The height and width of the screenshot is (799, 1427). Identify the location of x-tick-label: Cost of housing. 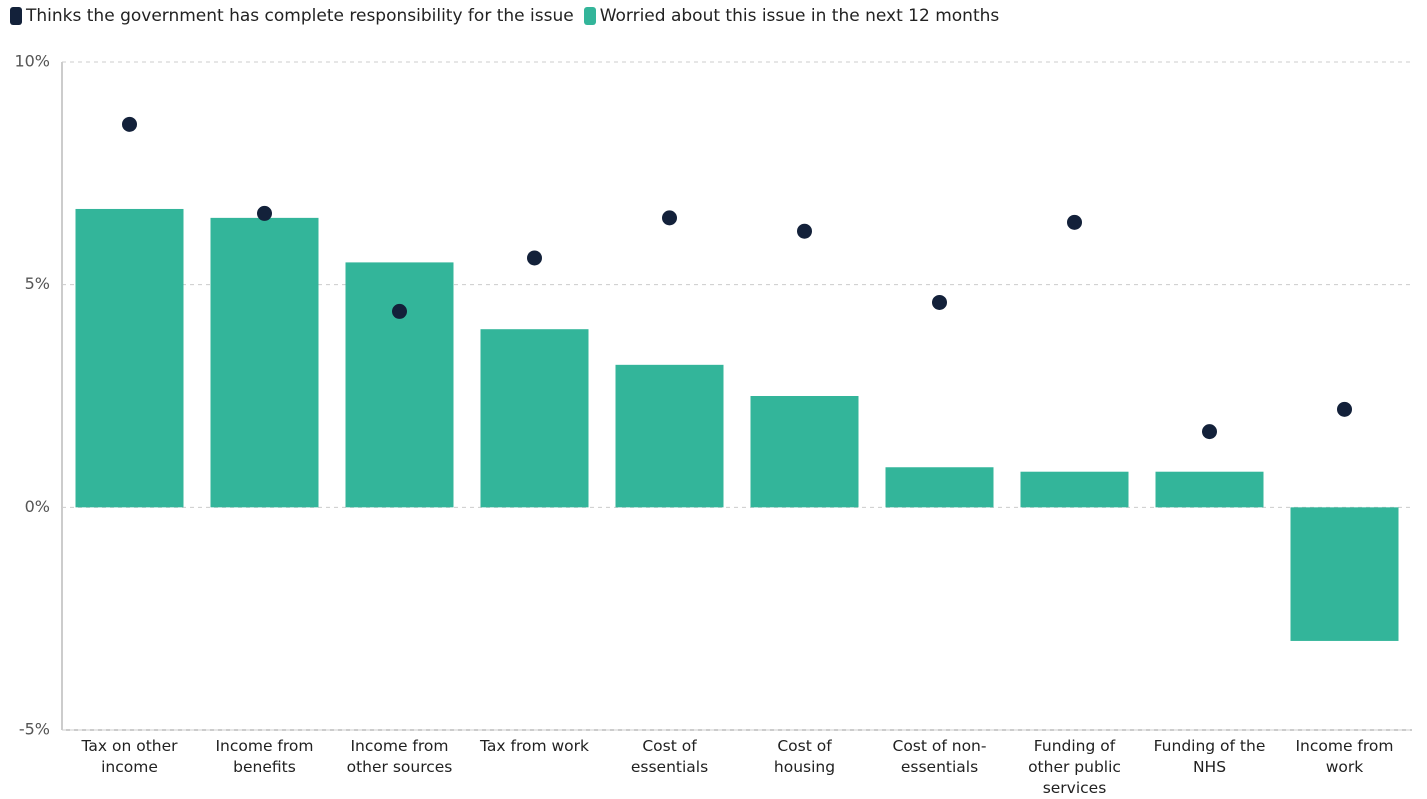
(804, 756).